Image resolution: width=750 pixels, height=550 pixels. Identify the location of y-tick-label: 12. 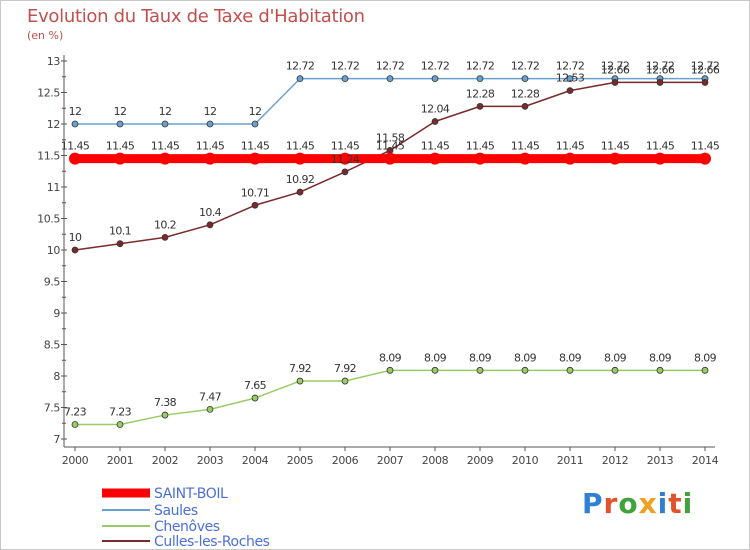
(53, 124).